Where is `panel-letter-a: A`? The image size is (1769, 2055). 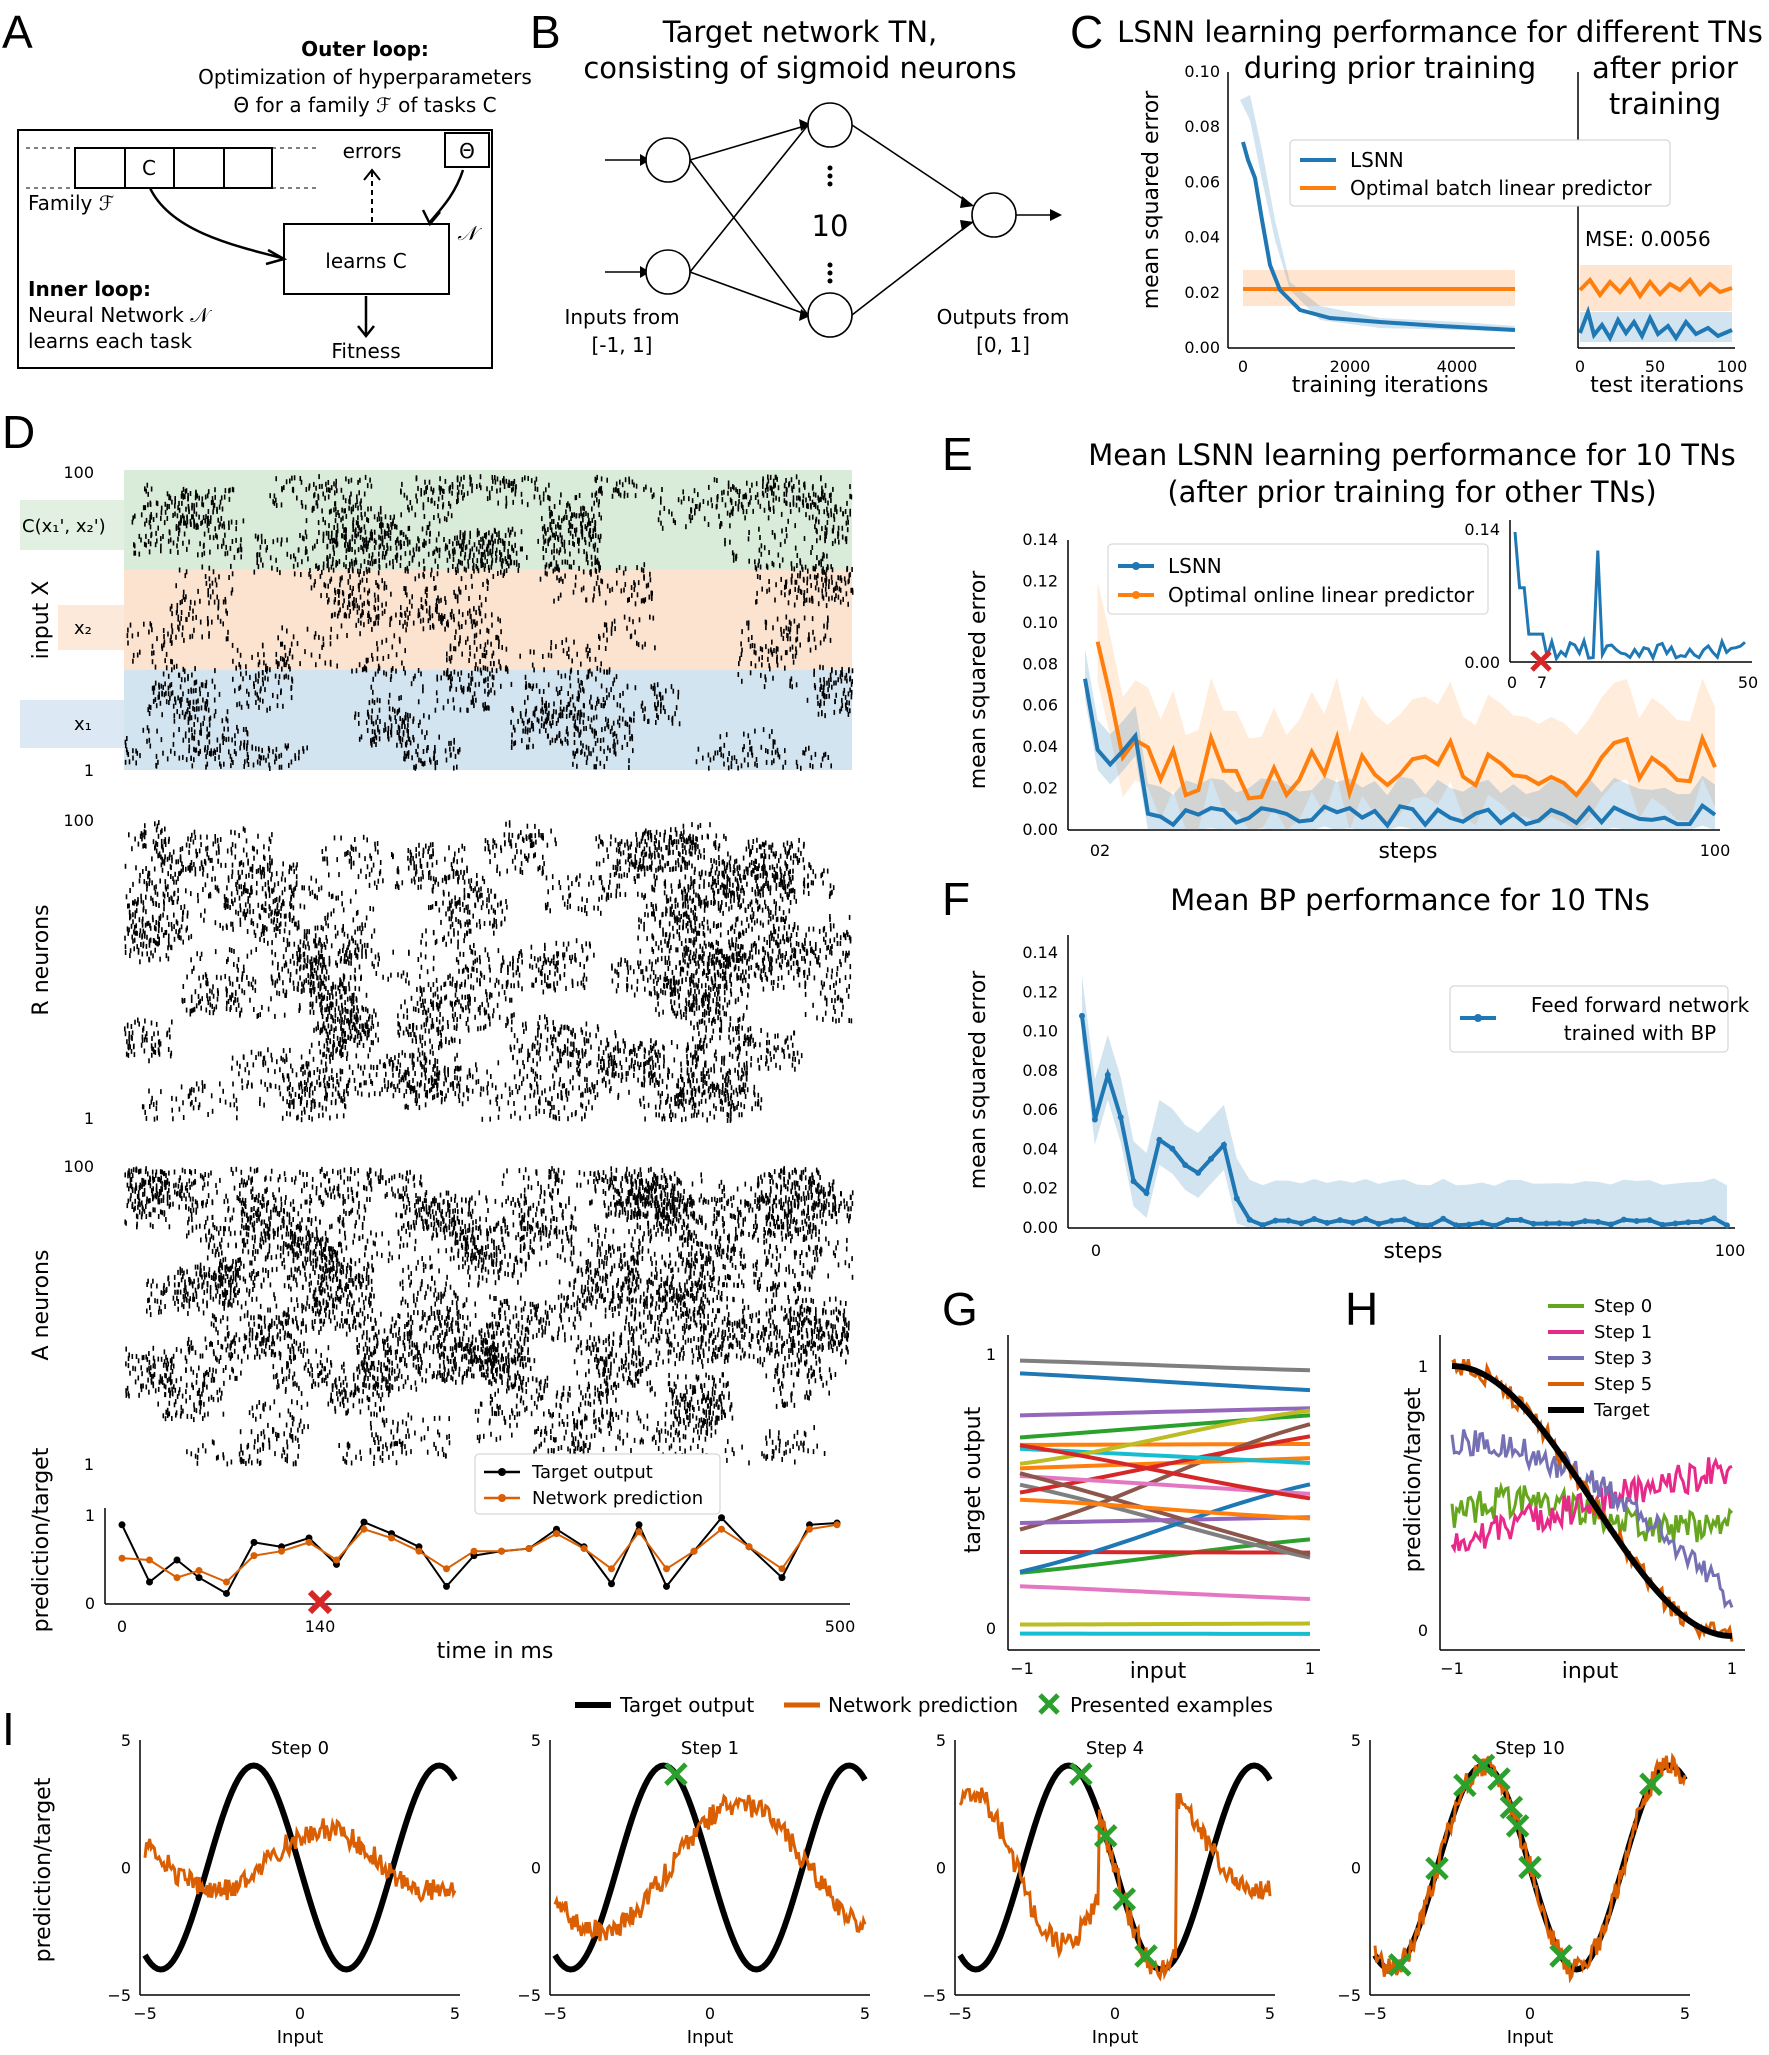 panel-letter-a: A is located at coordinates (17, 32).